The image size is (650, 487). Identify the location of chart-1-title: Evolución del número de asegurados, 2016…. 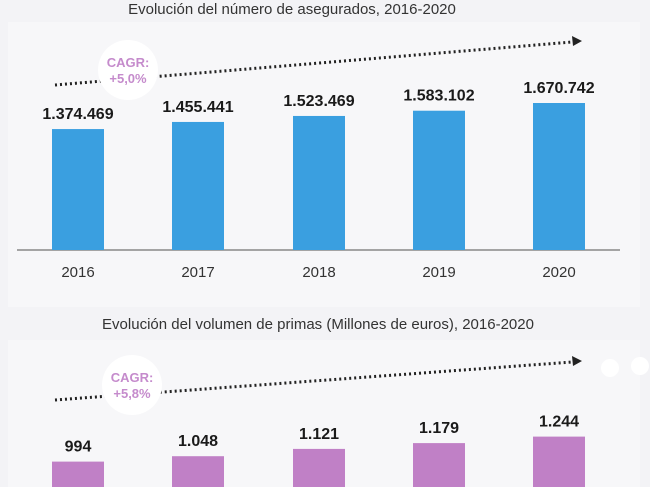
(292, 9).